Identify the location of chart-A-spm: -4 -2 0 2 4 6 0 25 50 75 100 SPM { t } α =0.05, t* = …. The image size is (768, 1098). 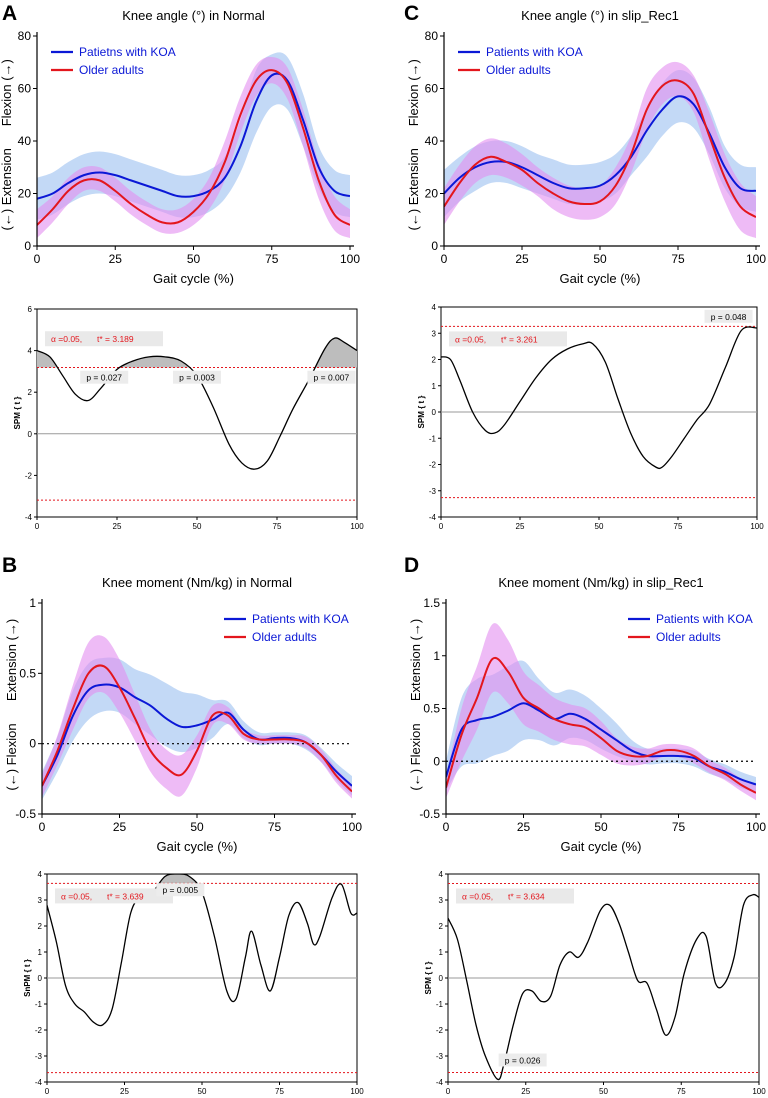
(188, 418).